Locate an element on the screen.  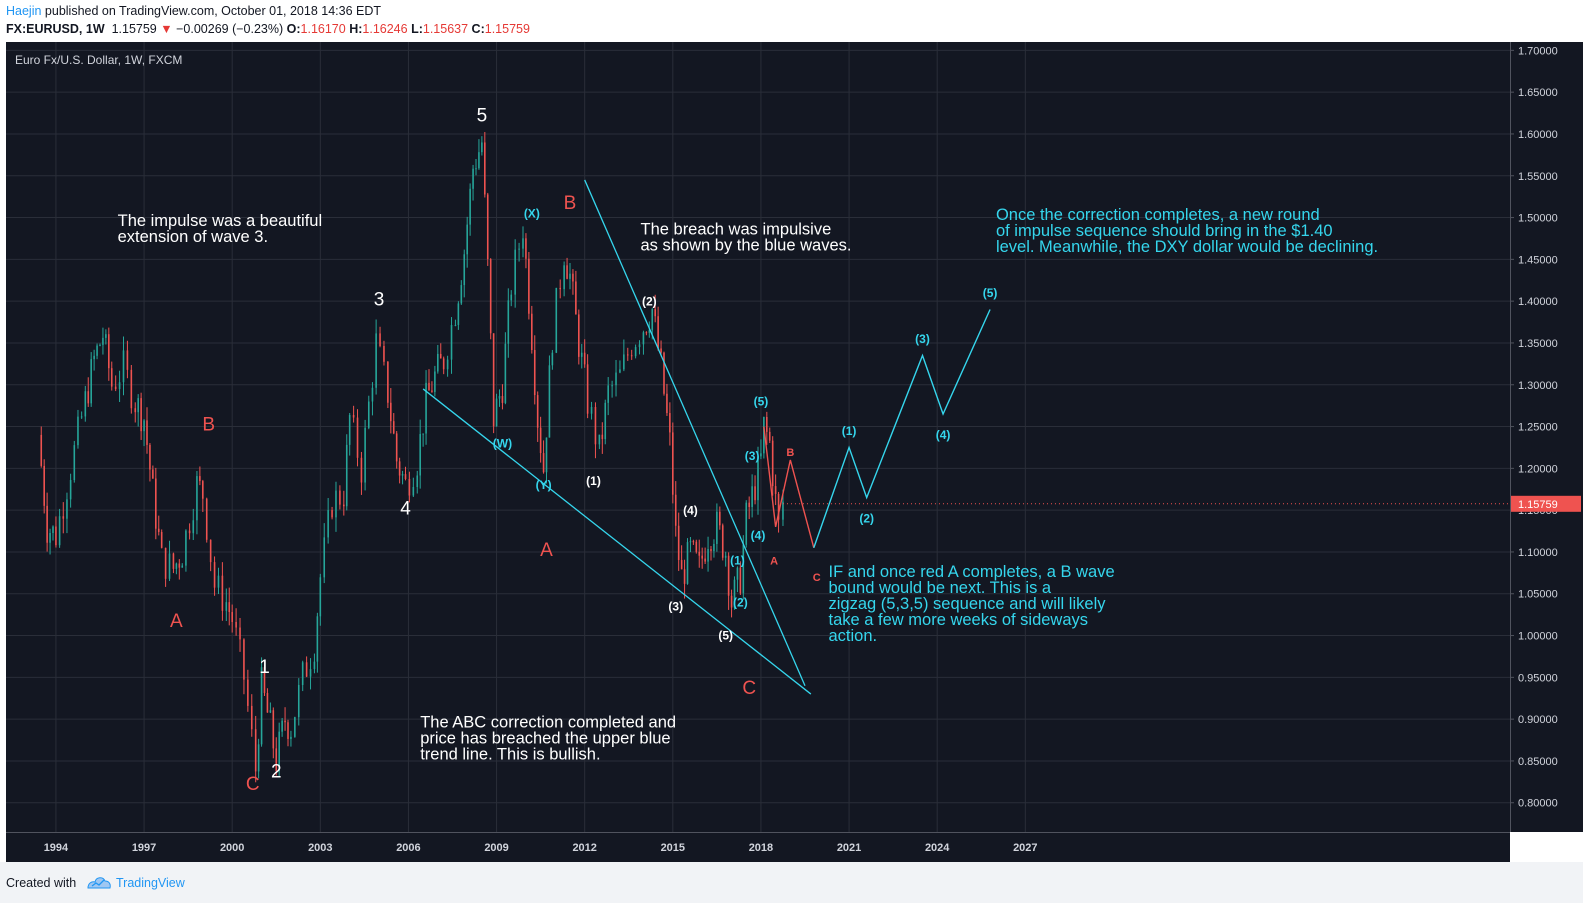
annotation-line: as shown by the blue waves. is located at coordinates (746, 245).